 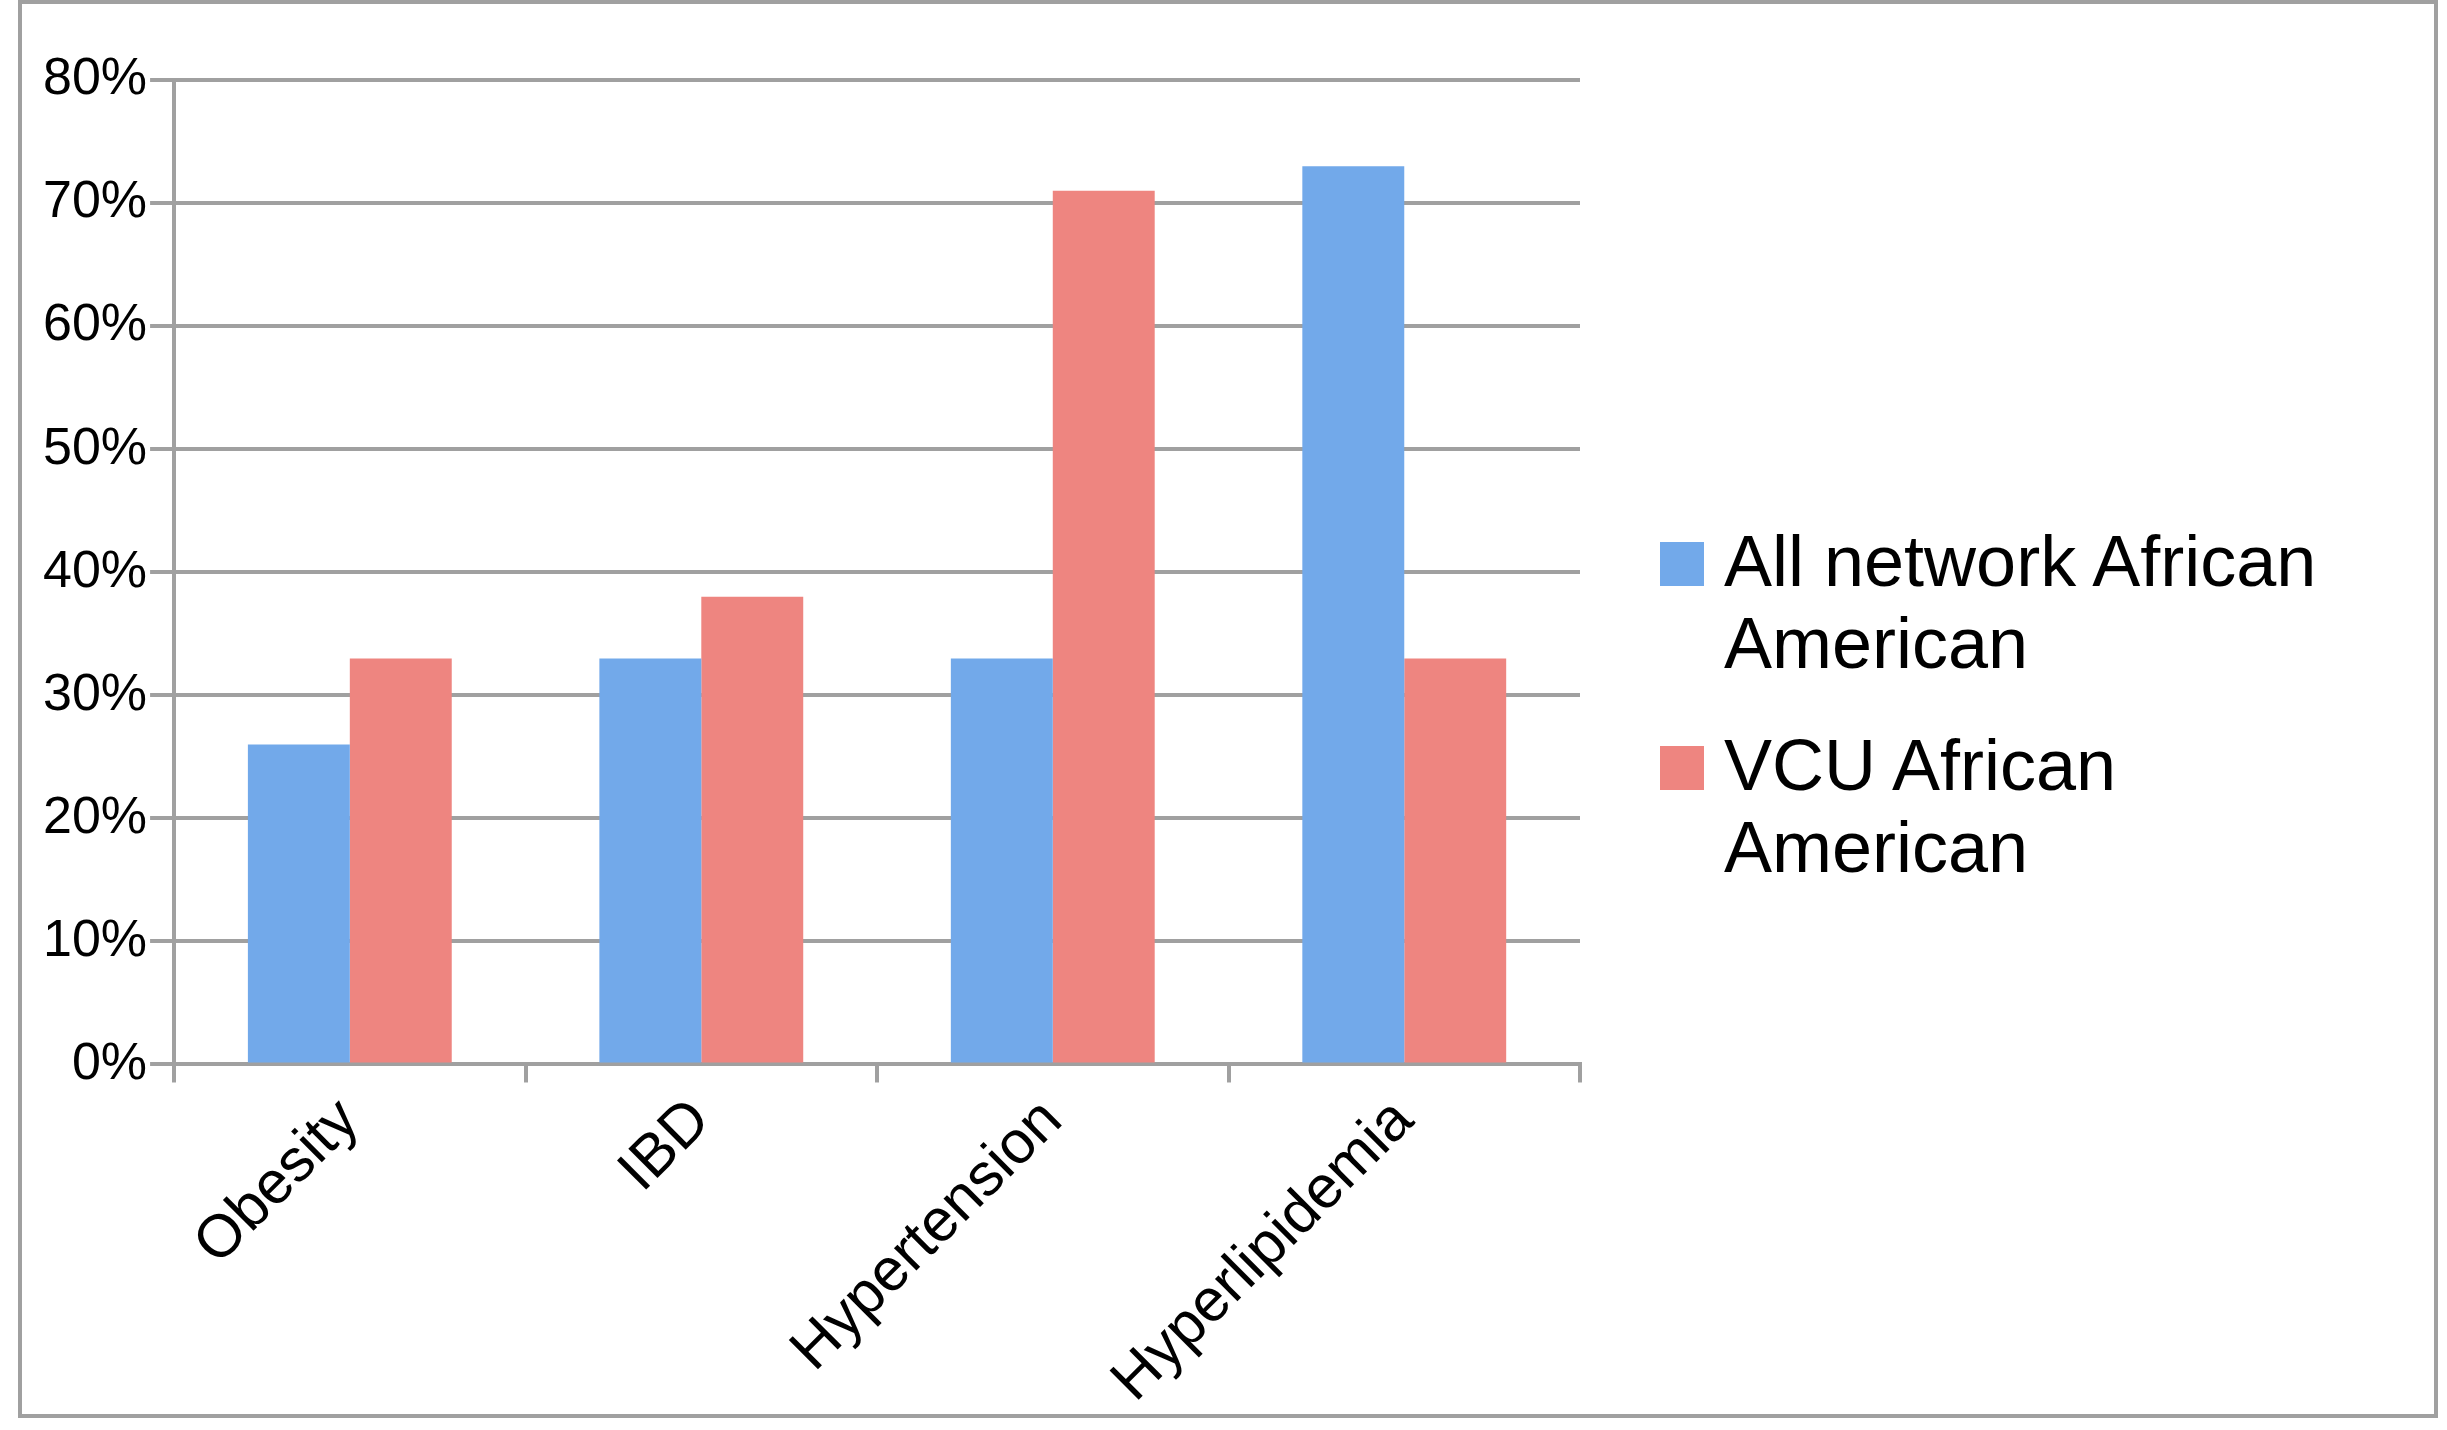 What do you see at coordinates (95, 937) in the screenshot?
I see `y-tick-label: 10%` at bounding box center [95, 937].